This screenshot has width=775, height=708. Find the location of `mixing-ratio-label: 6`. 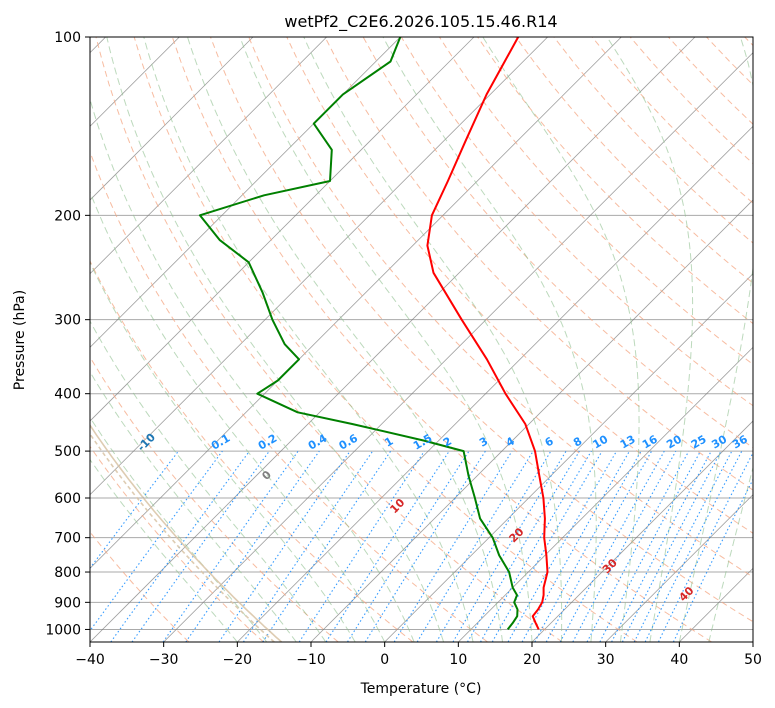

mixing-ratio-label: 6 is located at coordinates (549, 441).